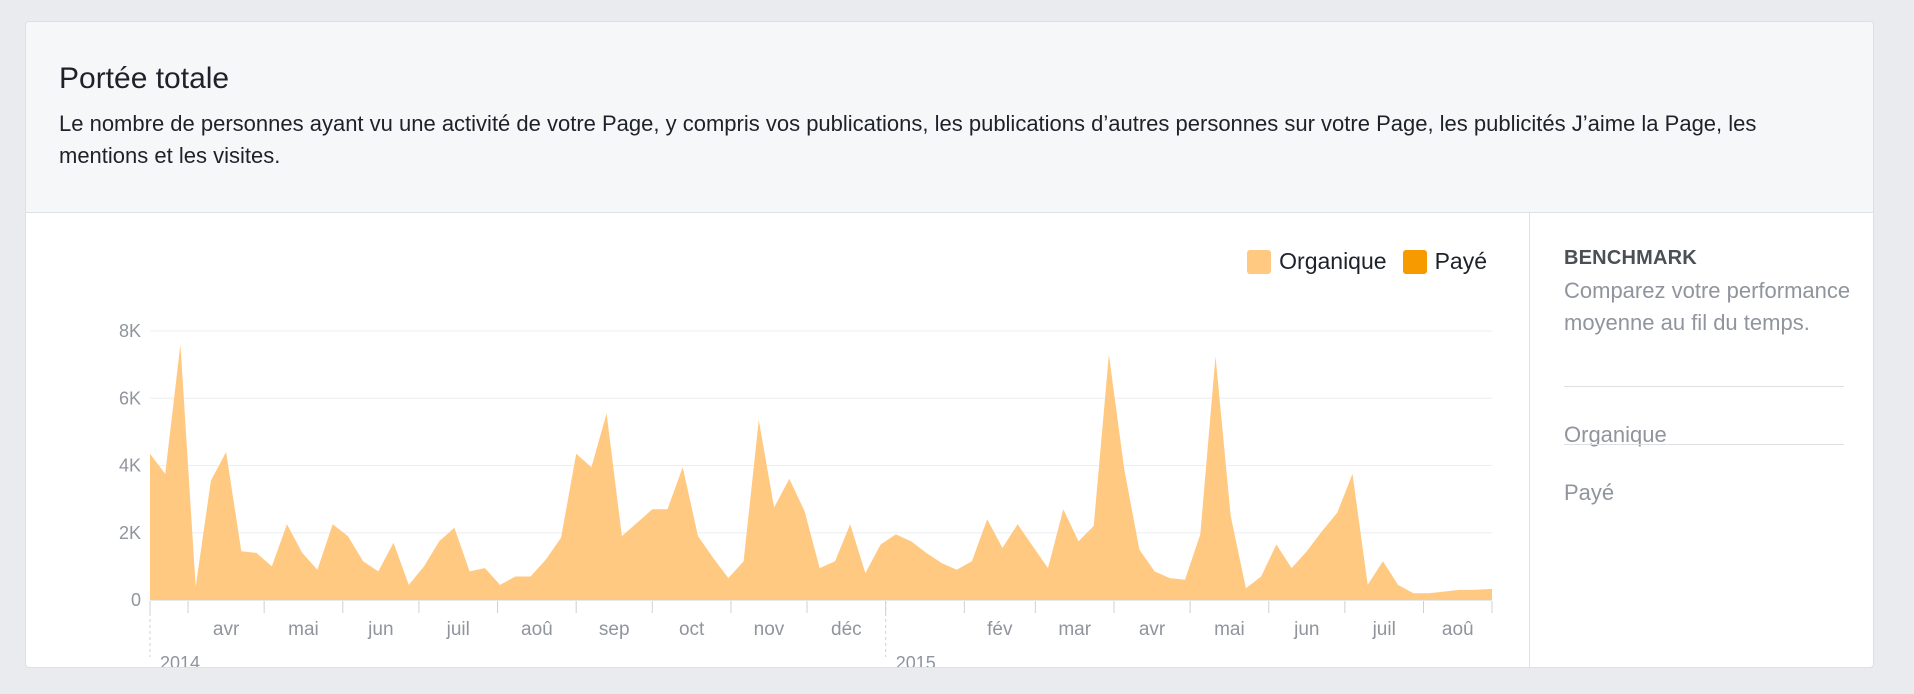 The height and width of the screenshot is (694, 1914). Describe the element at coordinates (692, 629) in the screenshot. I see `x-month-label: oct` at that location.